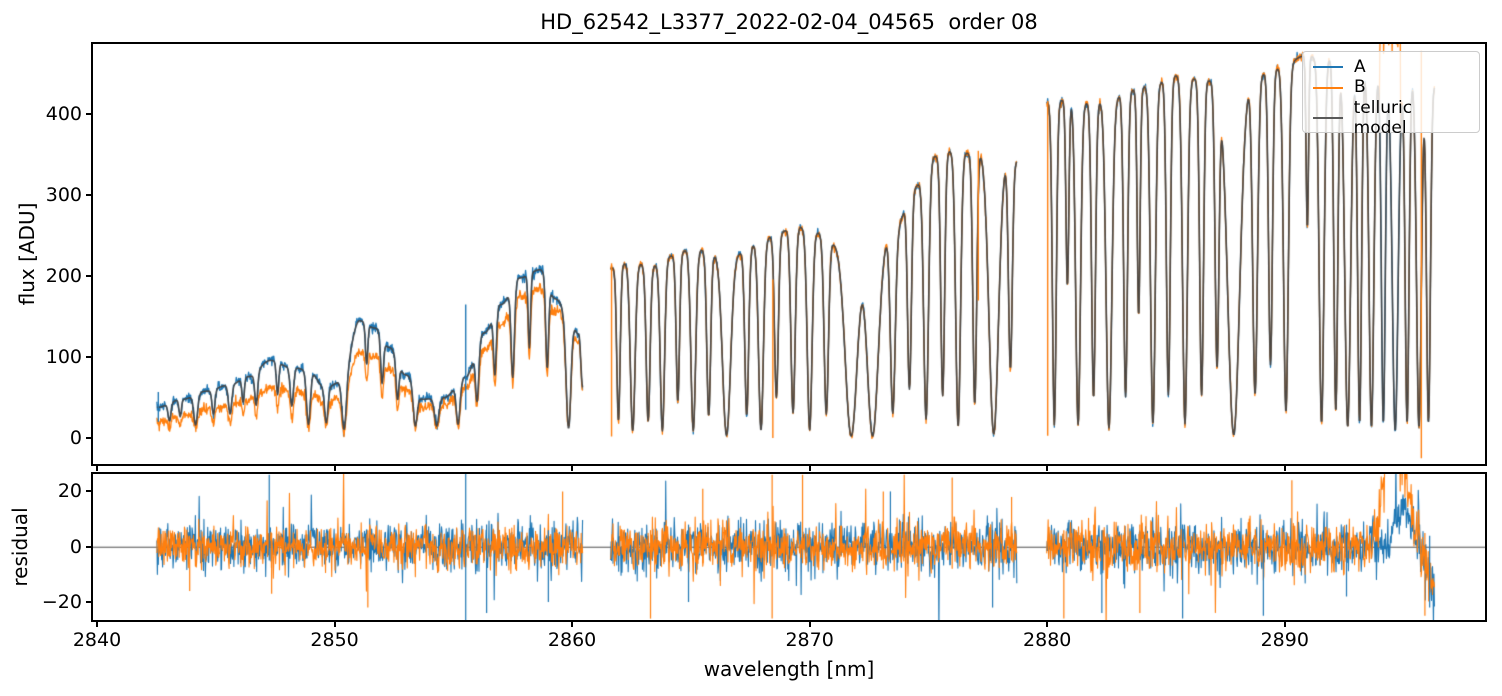  I want to click on legend-entry-telluric-model: telluric model, so click(1391, 118).